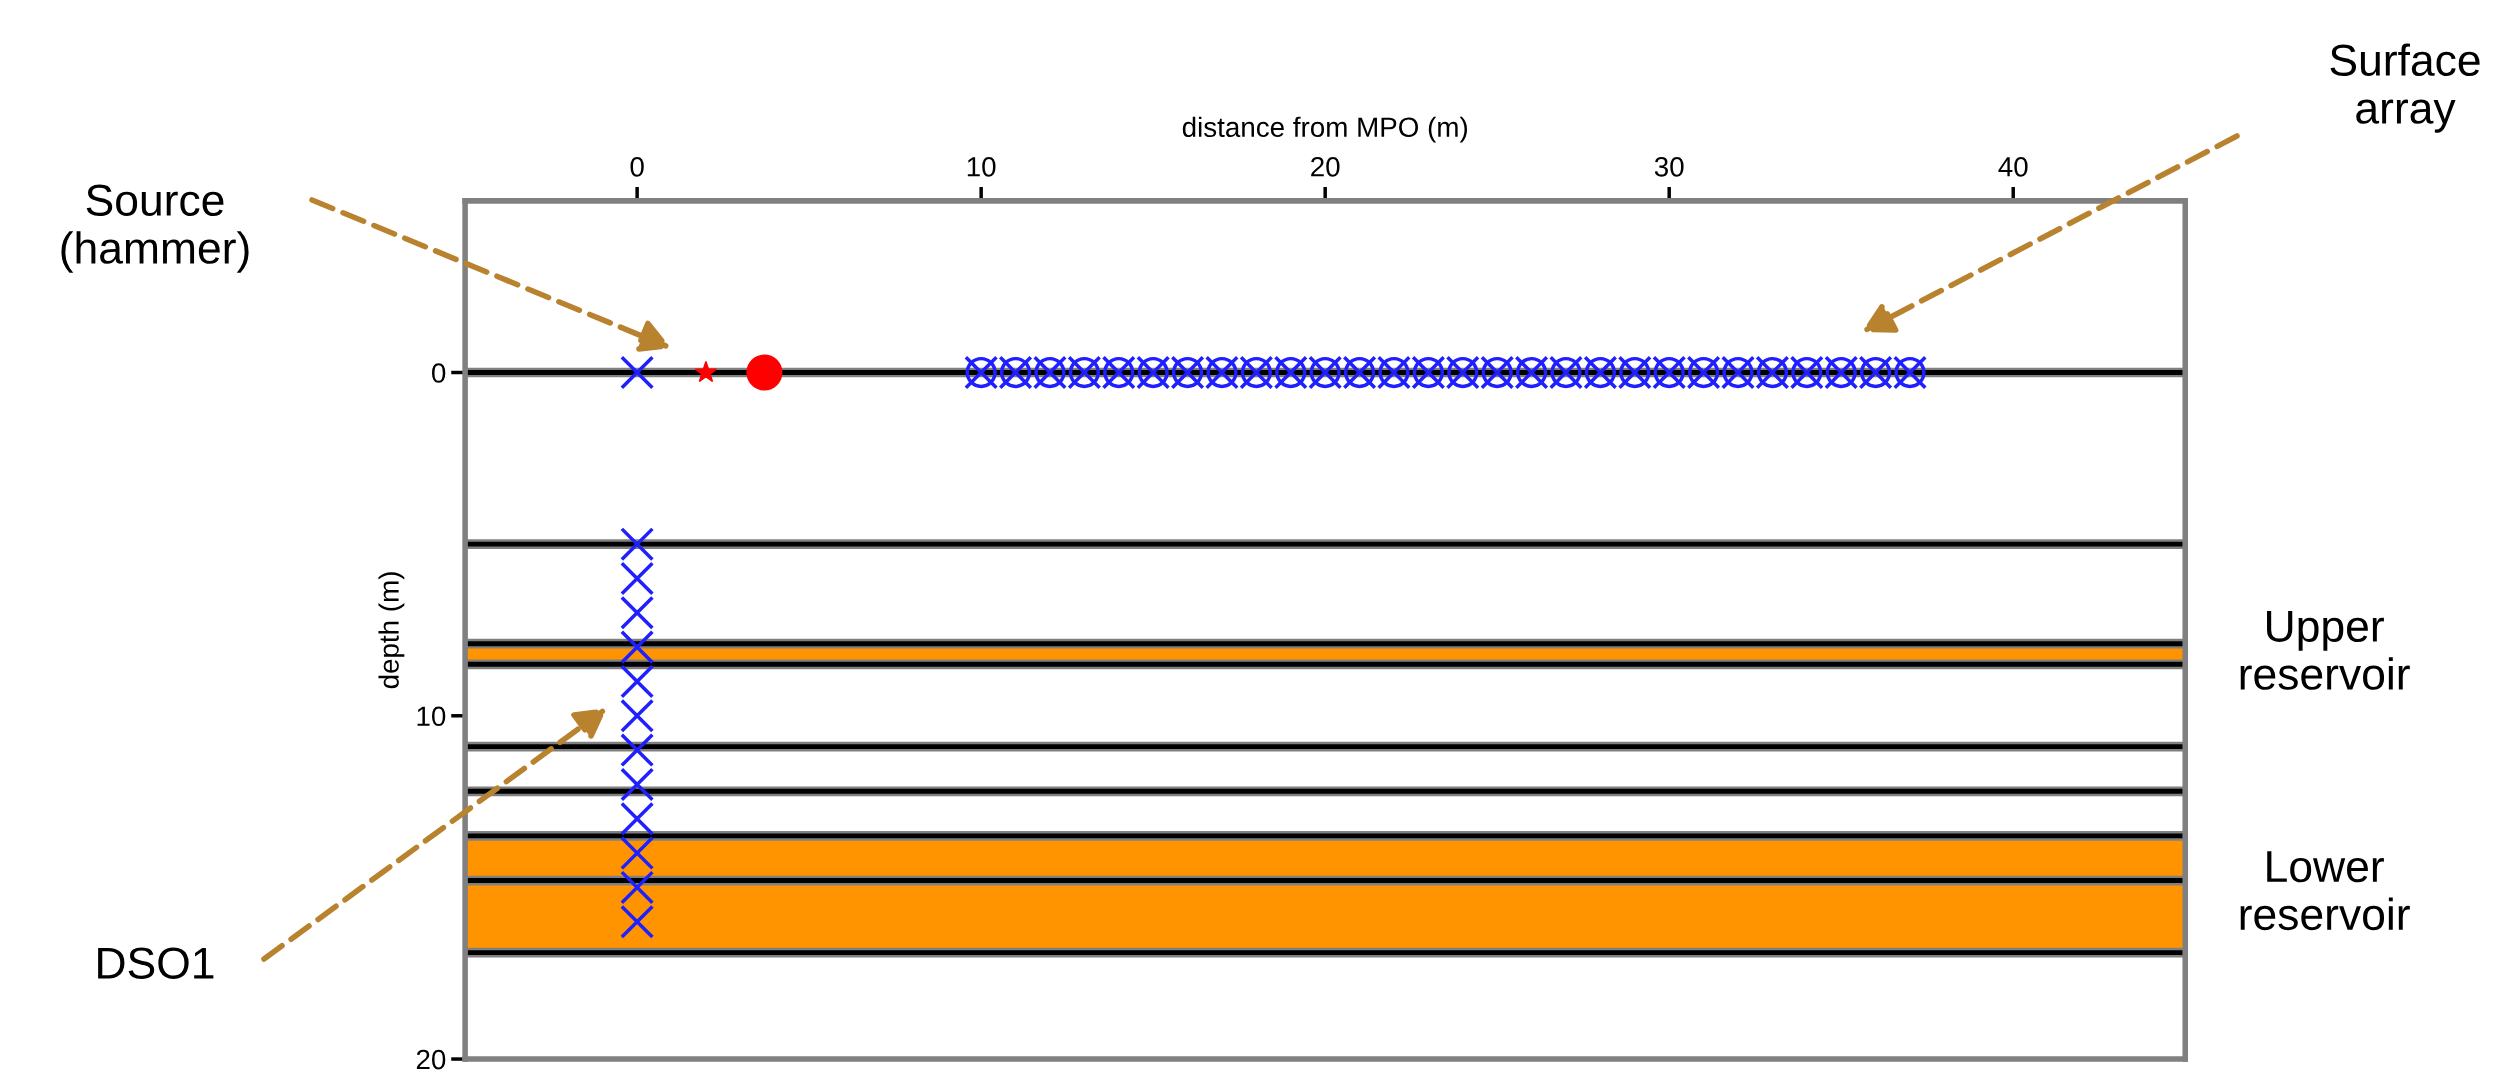  I want to click on y-axis-title: depth (m), so click(391, 630).